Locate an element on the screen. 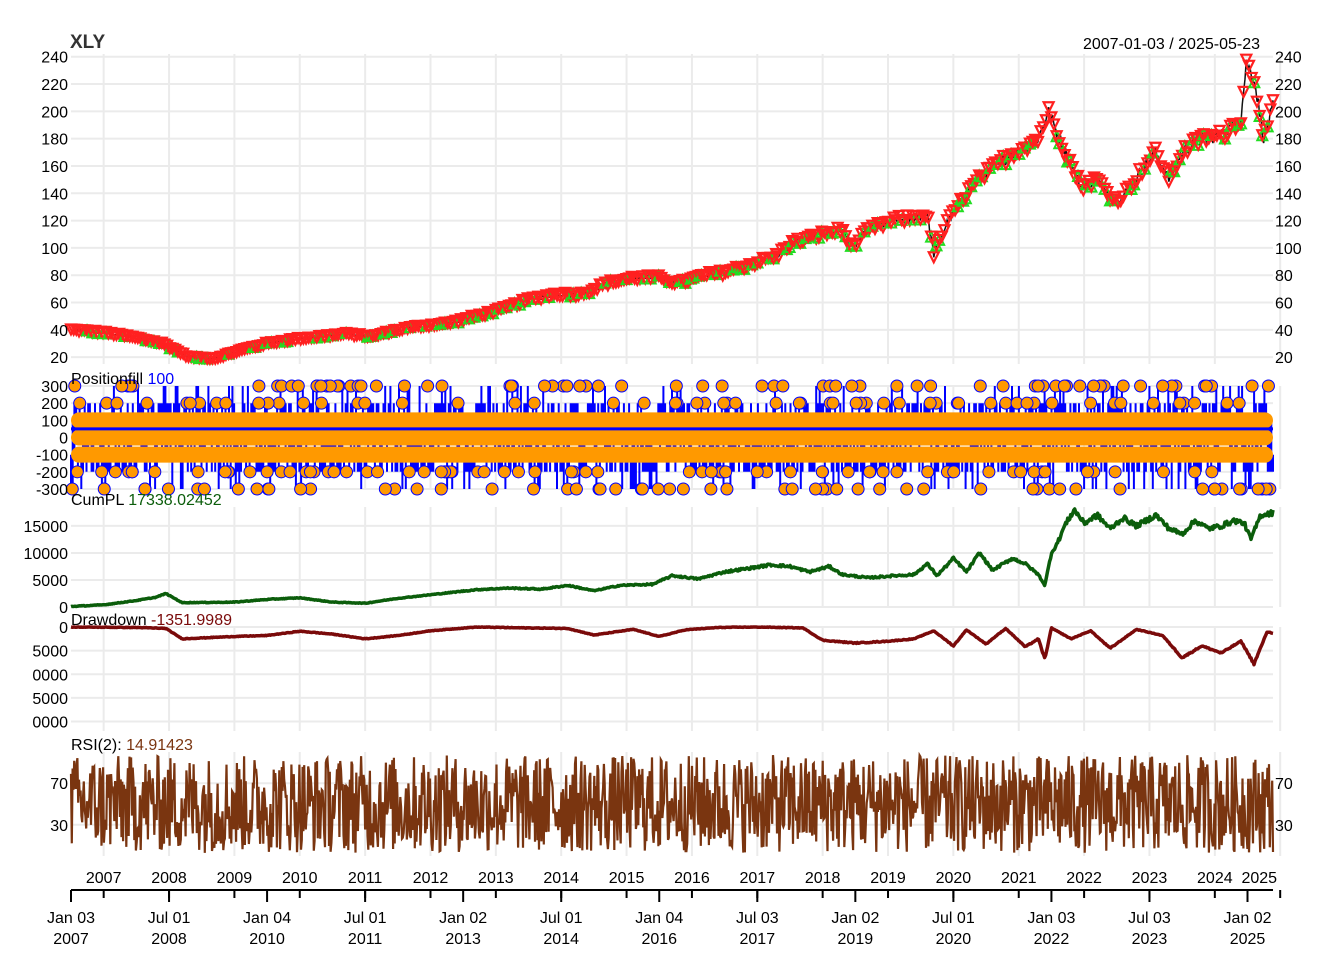 Image resolution: width=1344 pixels, height=965 pixels. date-tick-year: 2020 is located at coordinates (954, 939).